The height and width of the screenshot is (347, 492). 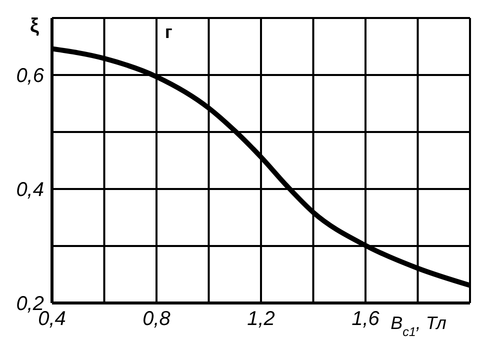 What do you see at coordinates (261, 319) in the screenshot?
I see `x-tick-label: 1,2` at bounding box center [261, 319].